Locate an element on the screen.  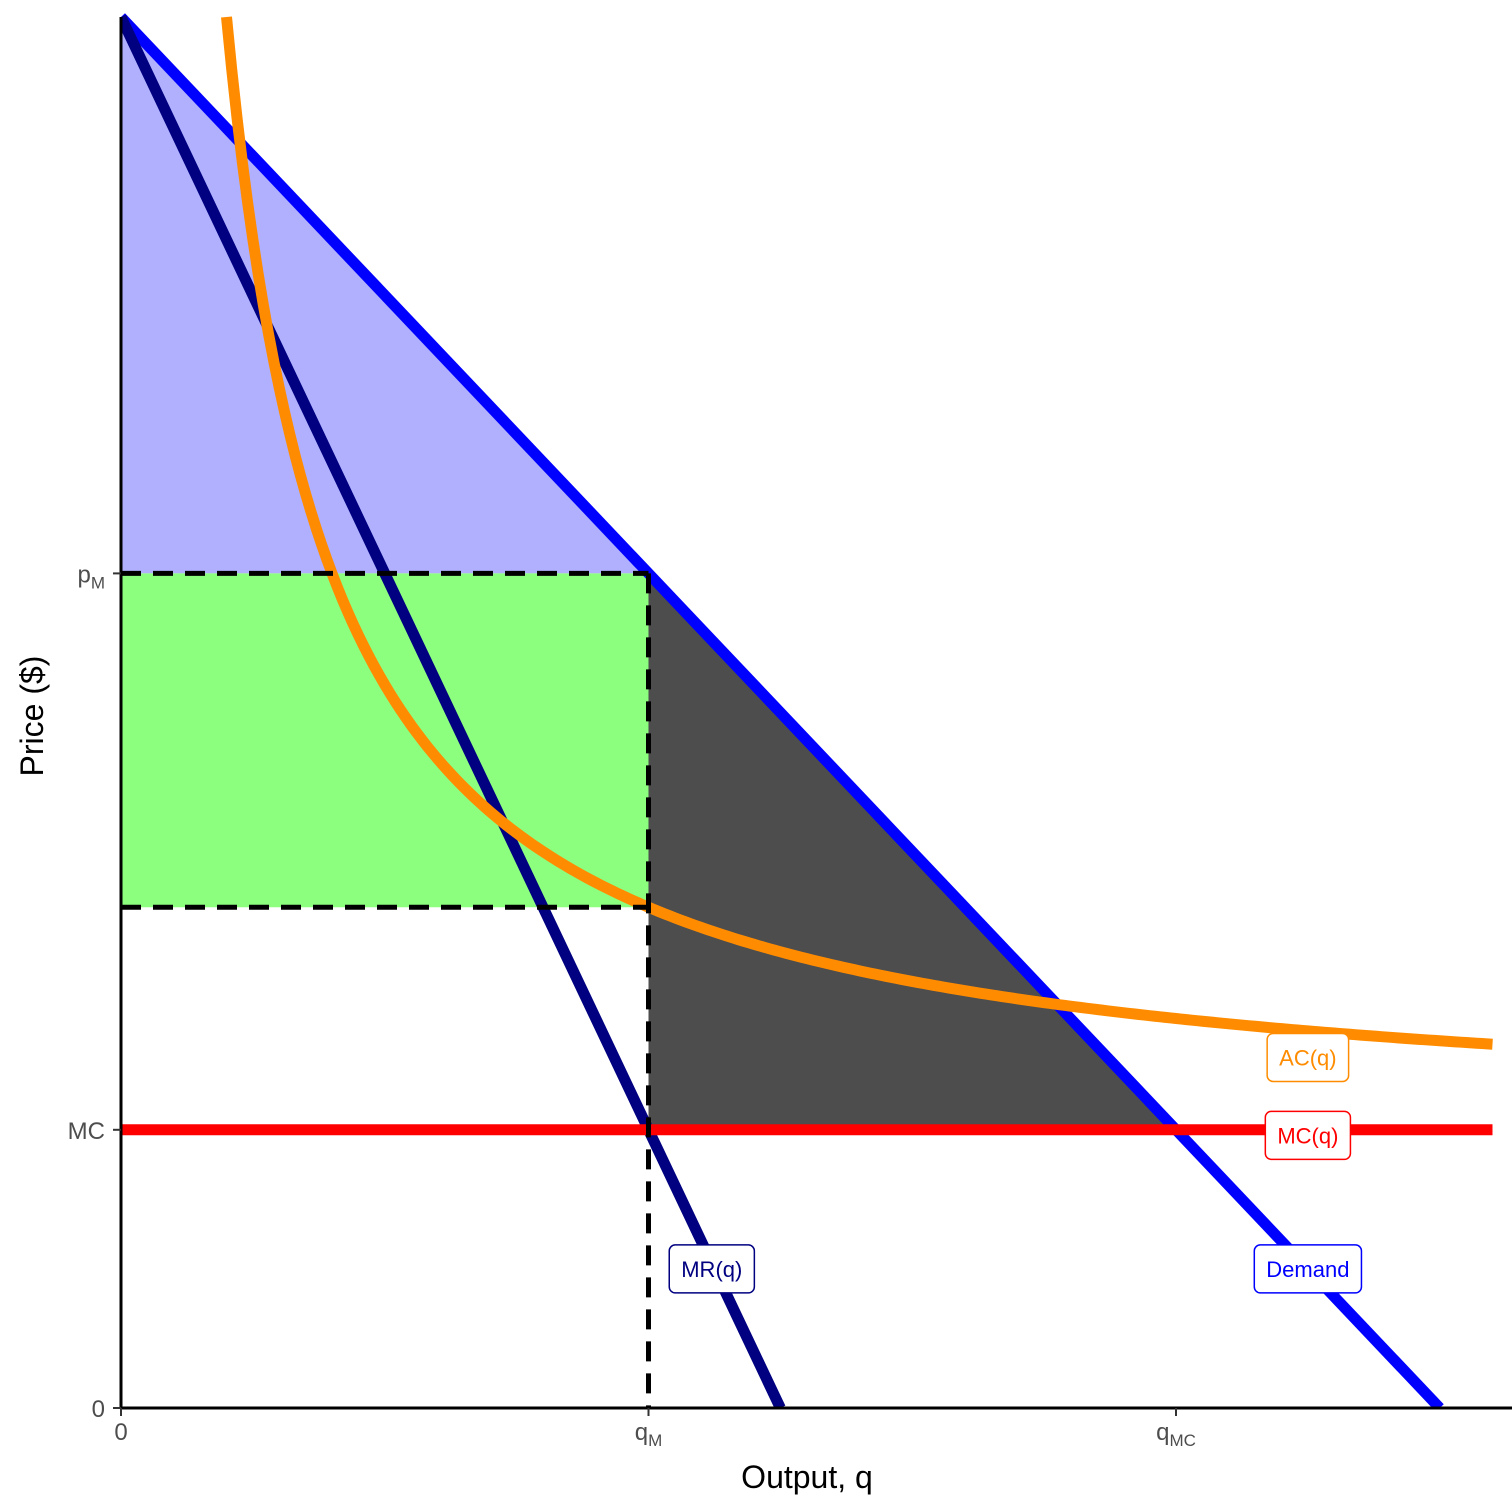
x-tick-label-0: 0 is located at coordinates (120, 1432).